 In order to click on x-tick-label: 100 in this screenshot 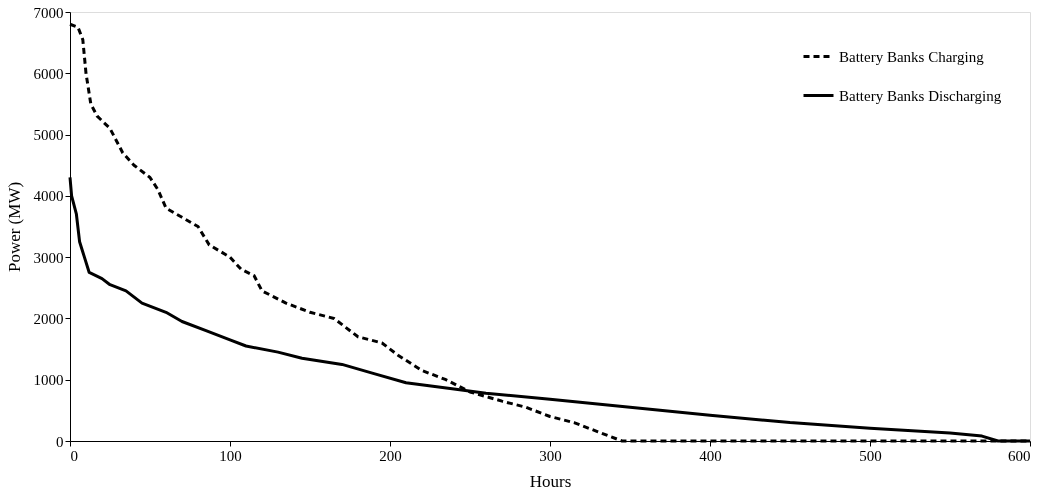, I will do `click(230, 455)`.